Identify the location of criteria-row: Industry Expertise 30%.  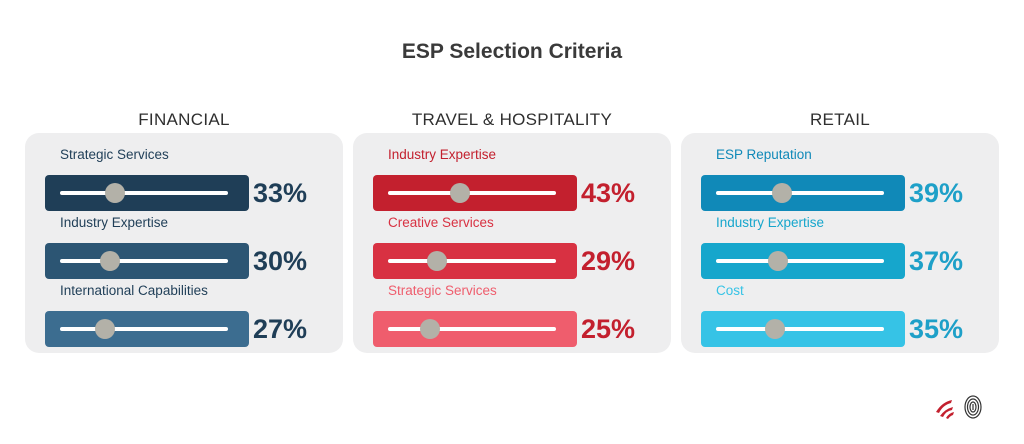
(195, 247).